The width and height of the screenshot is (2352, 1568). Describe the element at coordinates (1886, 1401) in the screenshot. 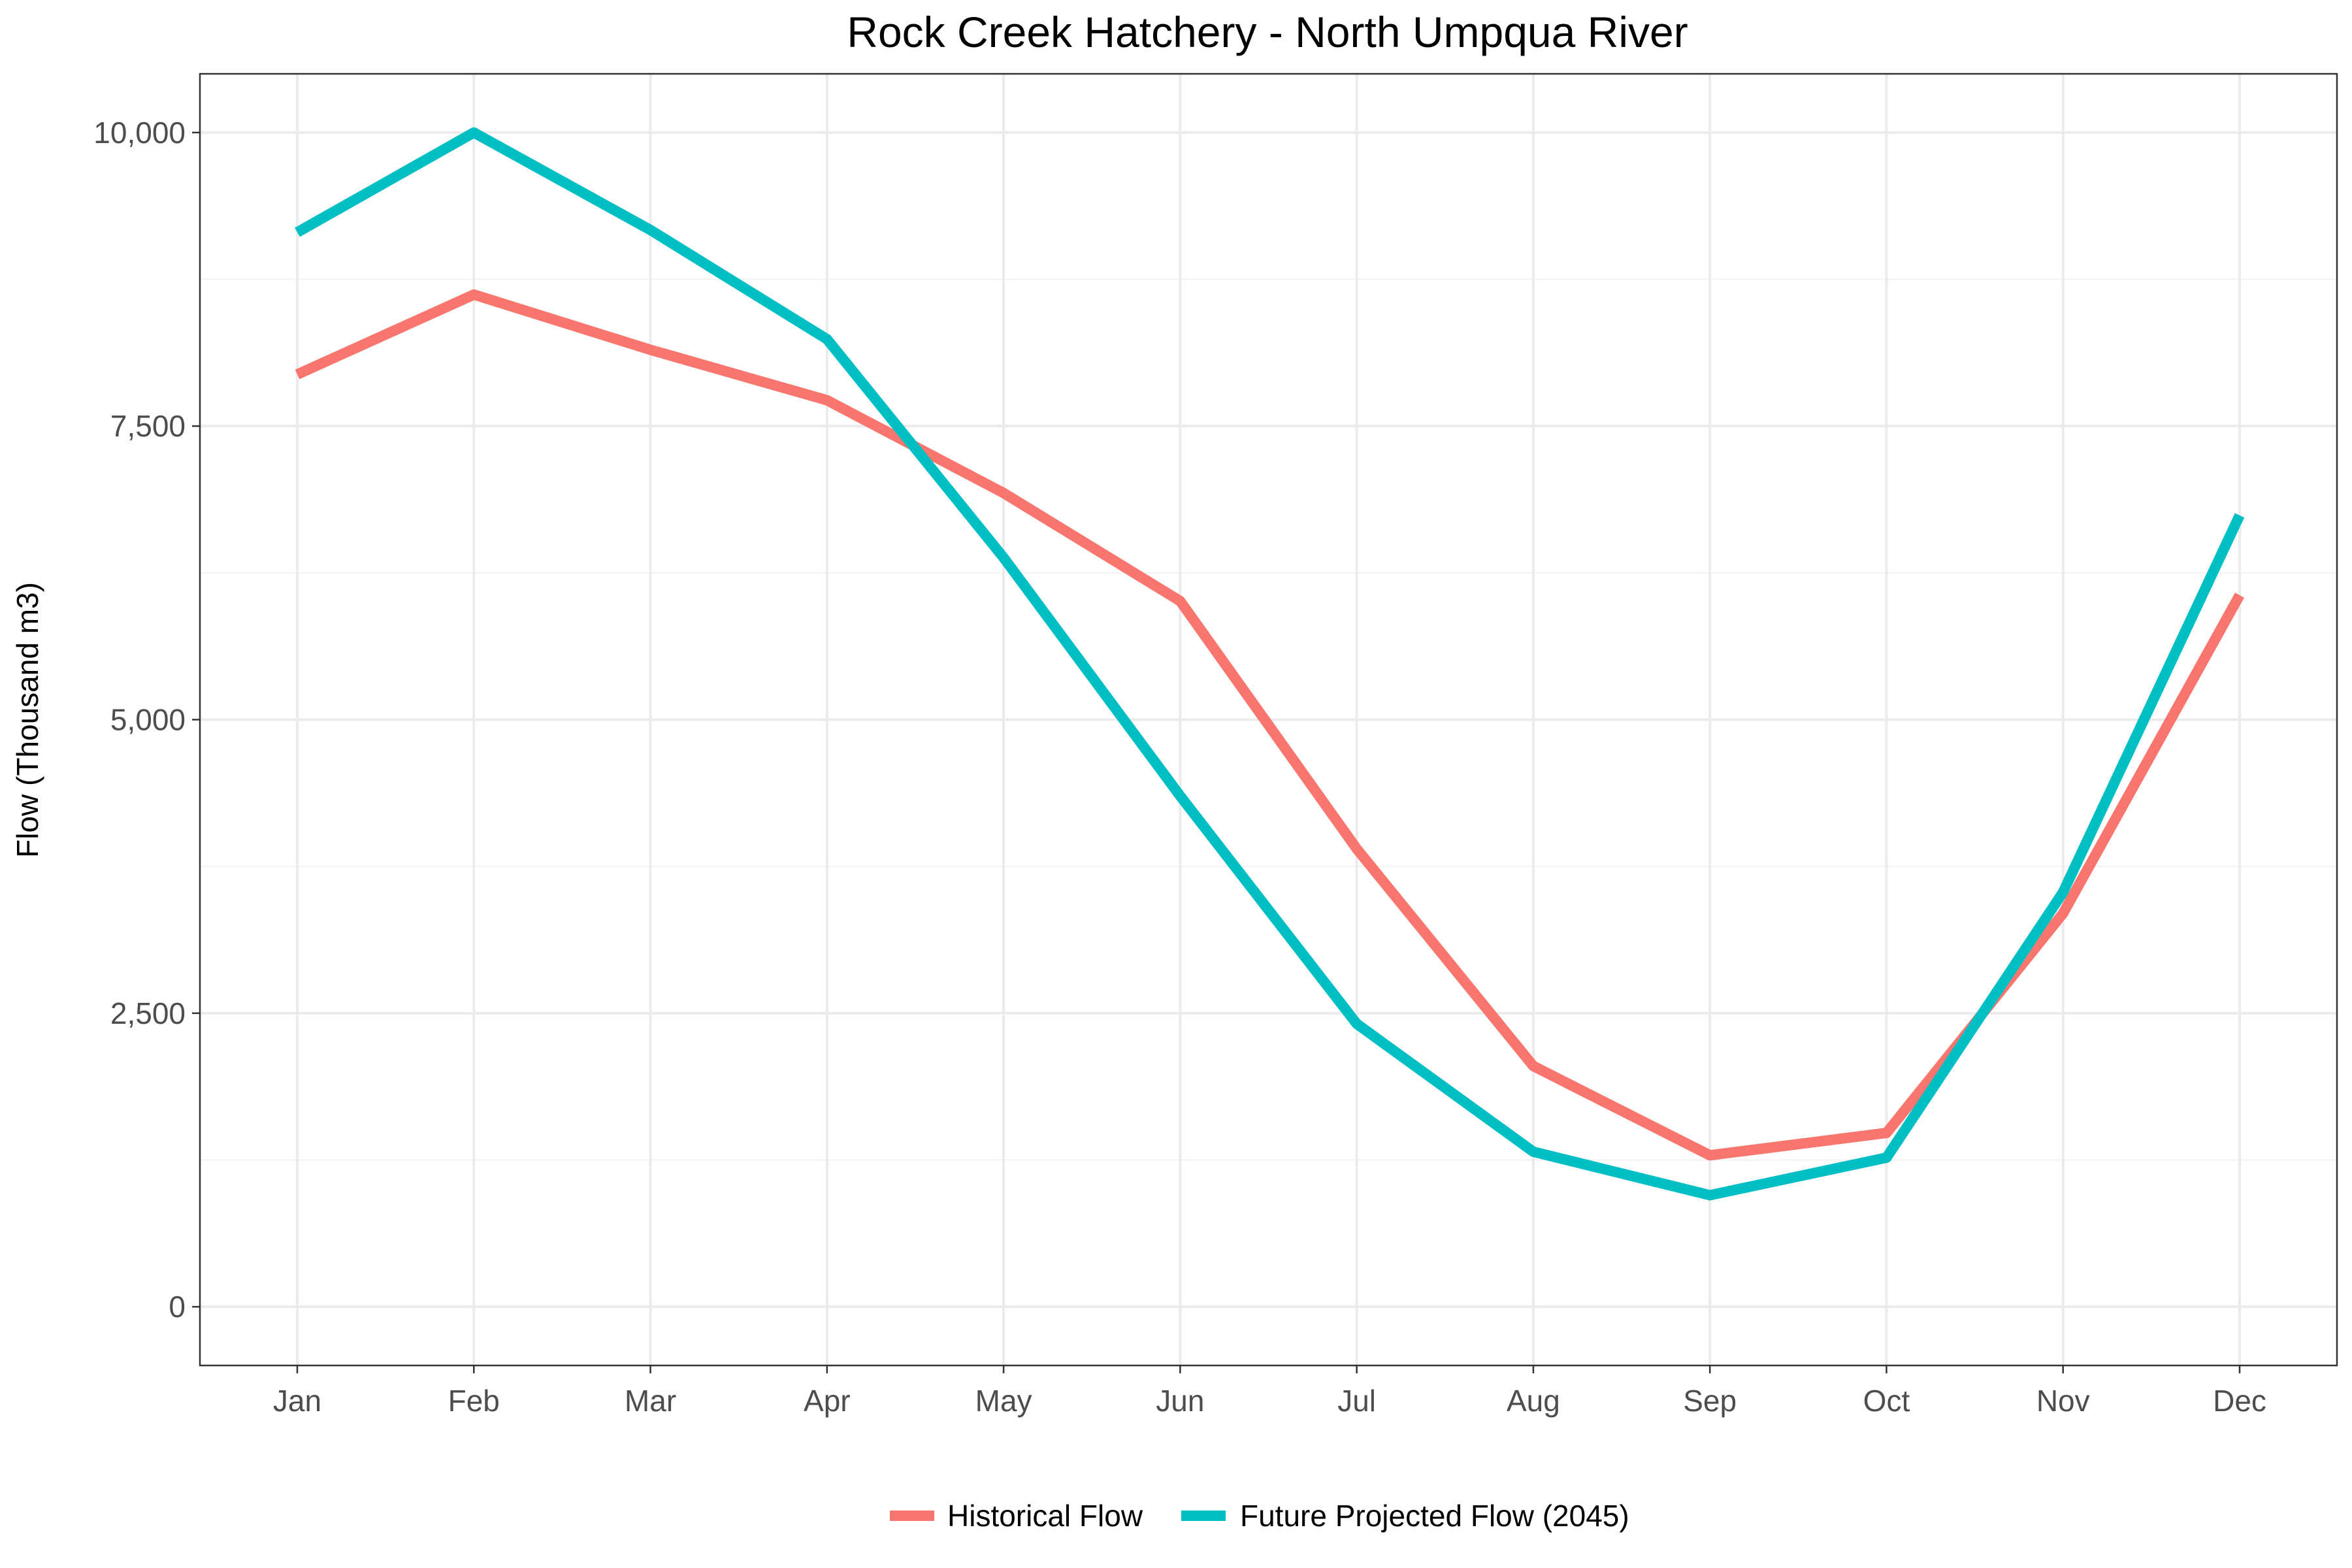

I see `x-tick-label: Oct` at that location.